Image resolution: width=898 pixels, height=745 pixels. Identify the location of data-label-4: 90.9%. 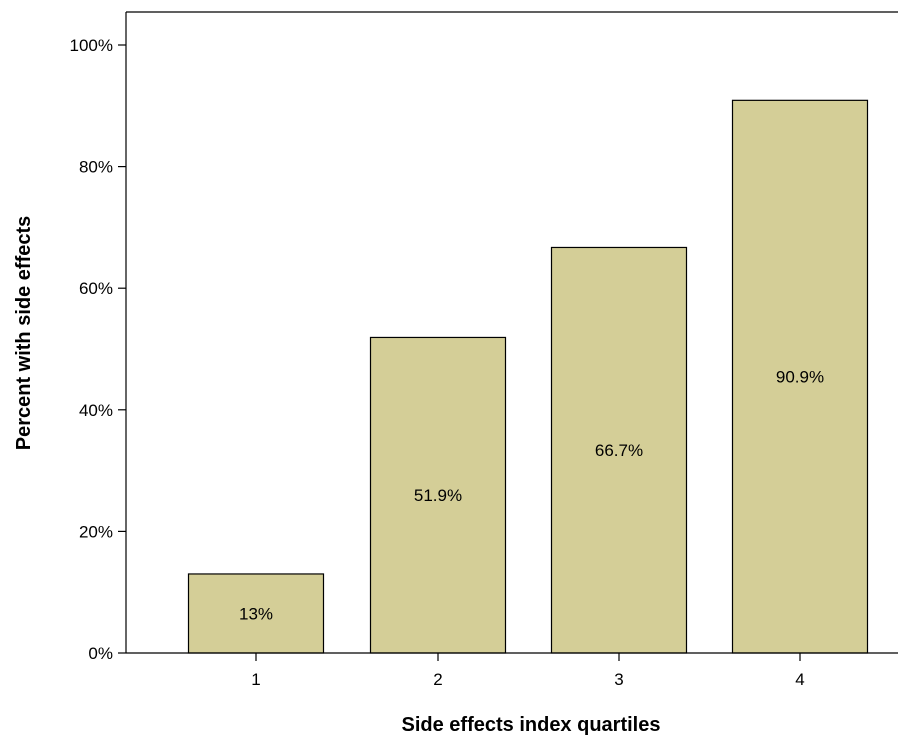
(800, 377).